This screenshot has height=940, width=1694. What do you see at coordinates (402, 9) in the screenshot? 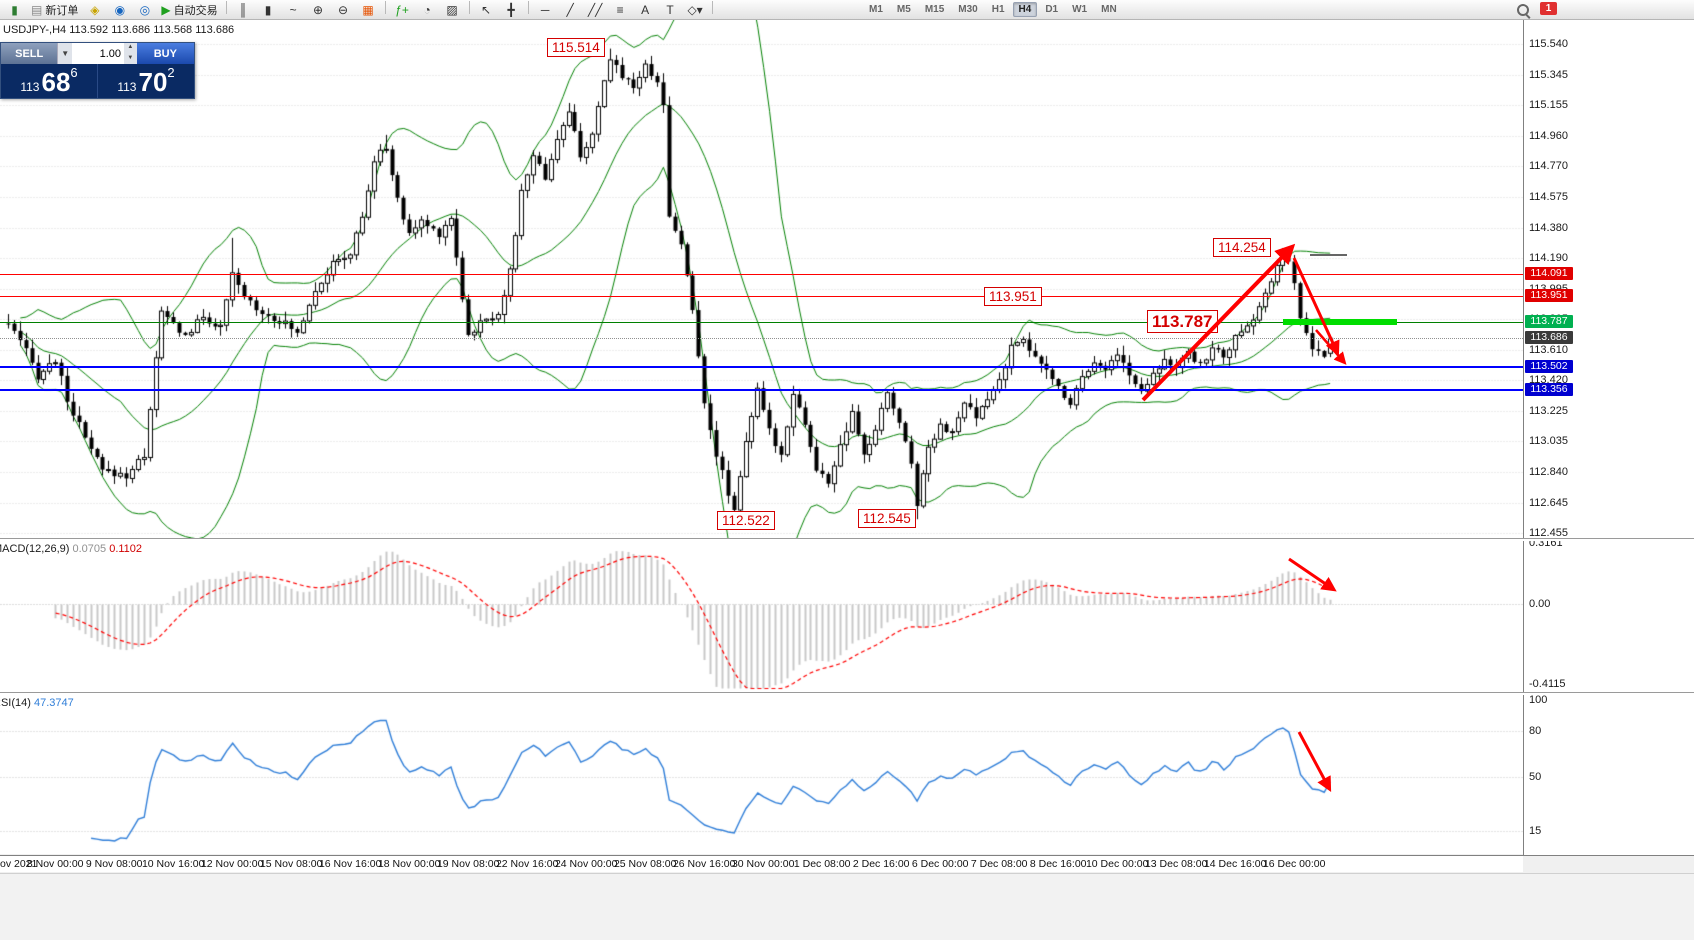
I see `indicators-icon: ƒ+` at bounding box center [402, 9].